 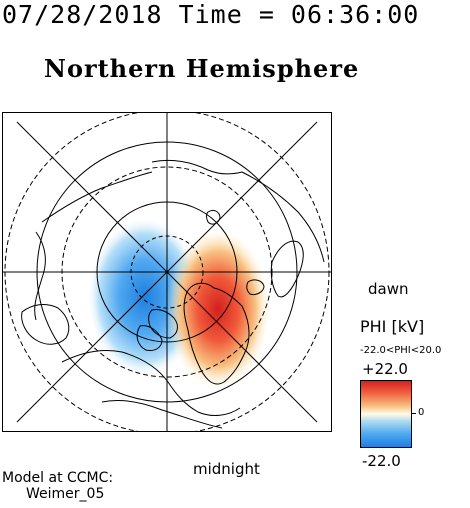 I want to click on colorbar-gradient, so click(x=386, y=414).